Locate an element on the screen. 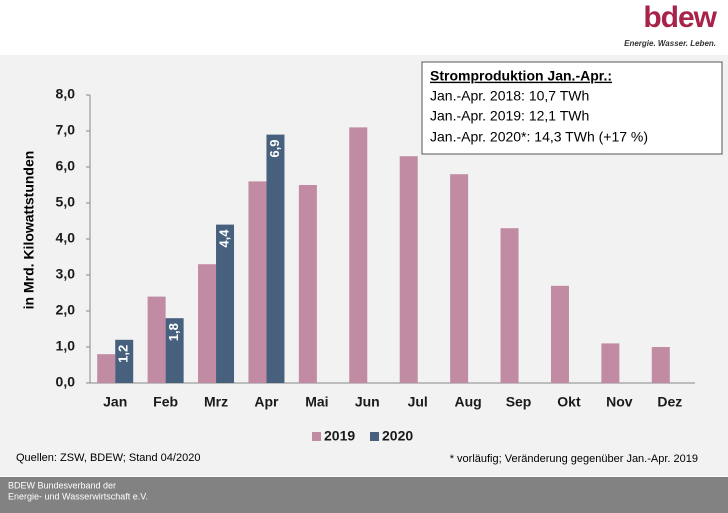 This screenshot has height=513, width=728. legend-label: 2019 is located at coordinates (339, 436).